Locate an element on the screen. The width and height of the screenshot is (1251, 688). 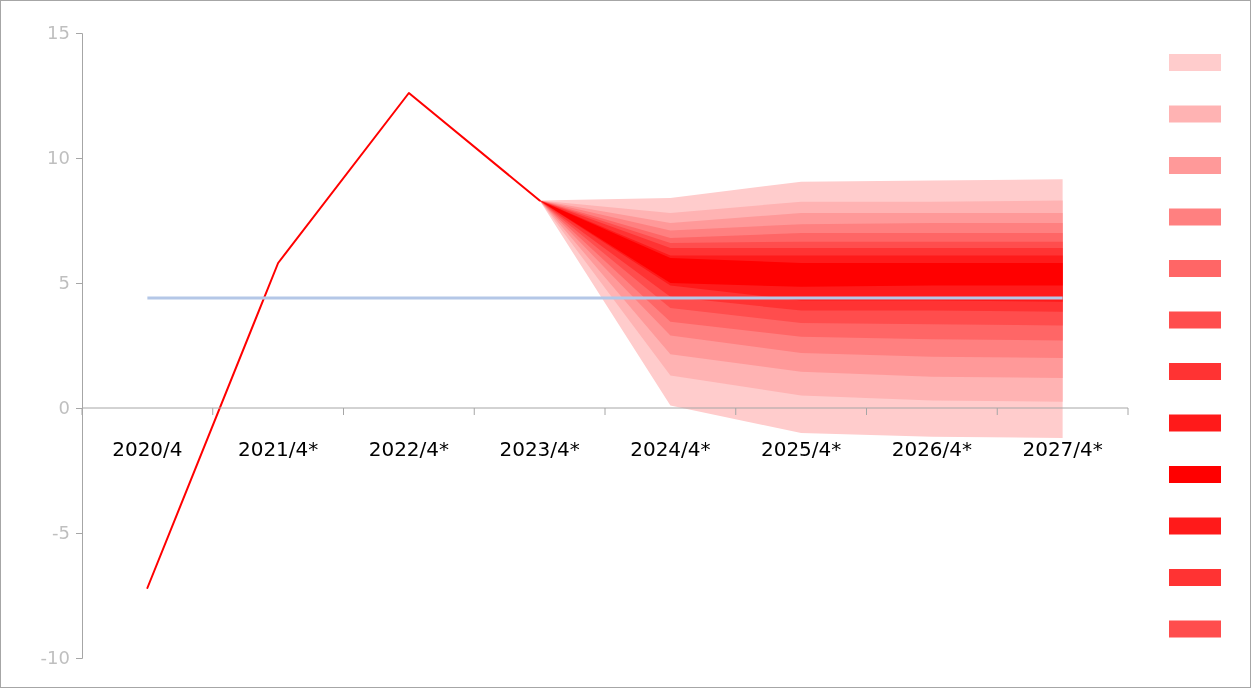
x-tick-label: 2027/4* is located at coordinates (1062, 449).